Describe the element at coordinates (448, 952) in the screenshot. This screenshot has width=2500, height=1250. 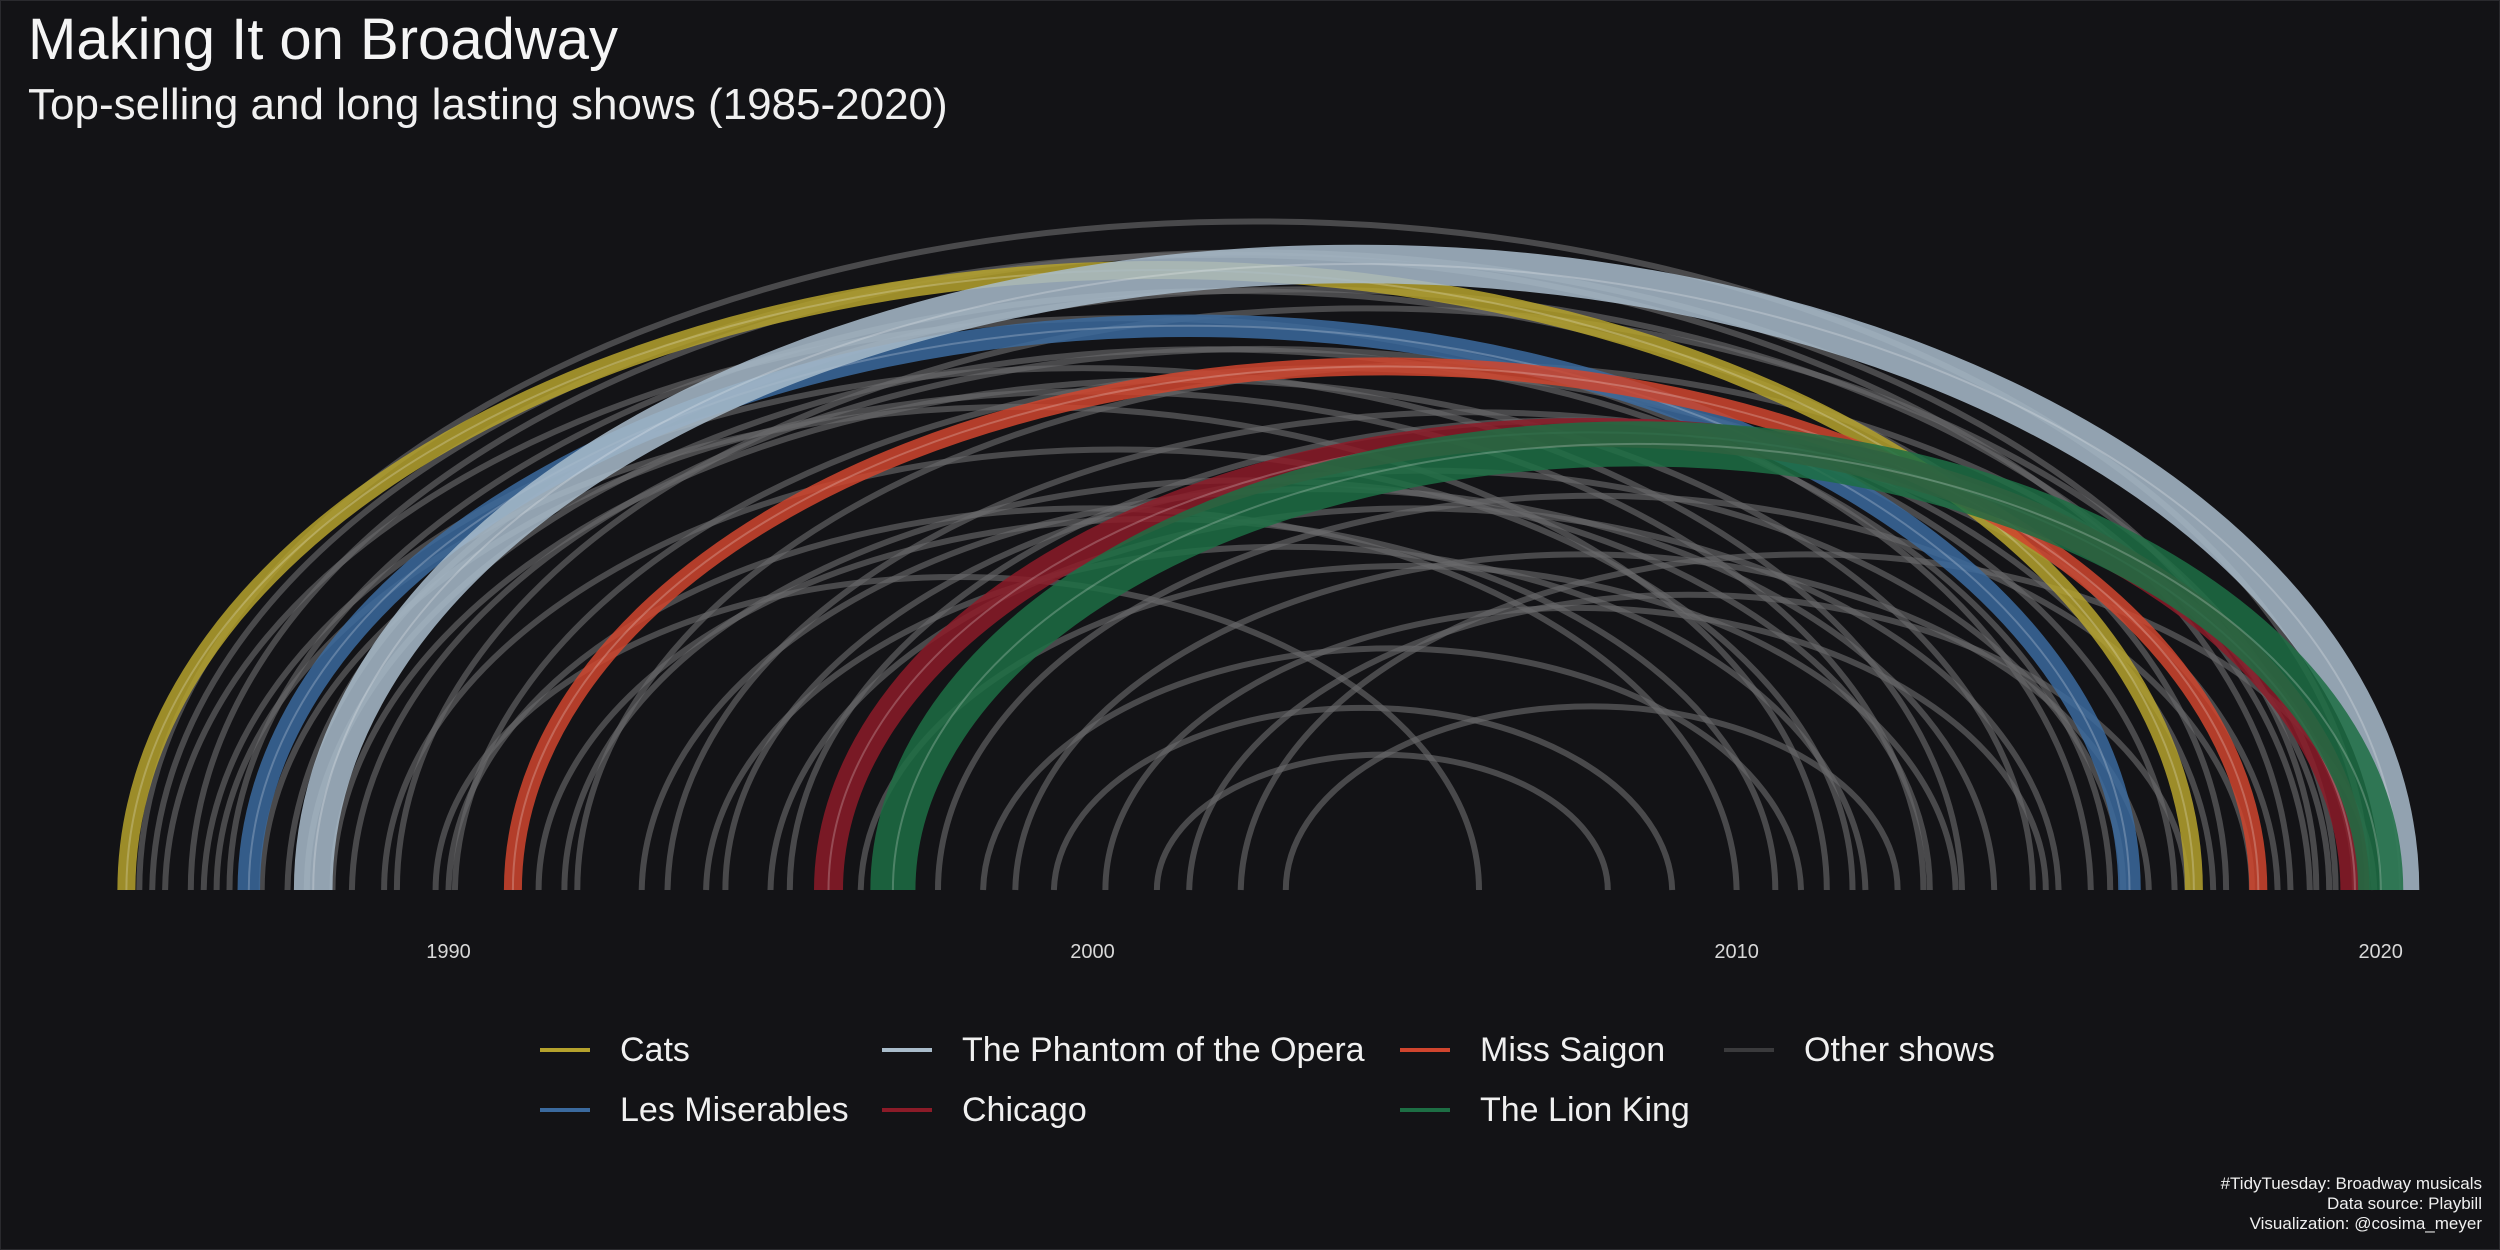
I see `x-tick-label: 1990` at that location.